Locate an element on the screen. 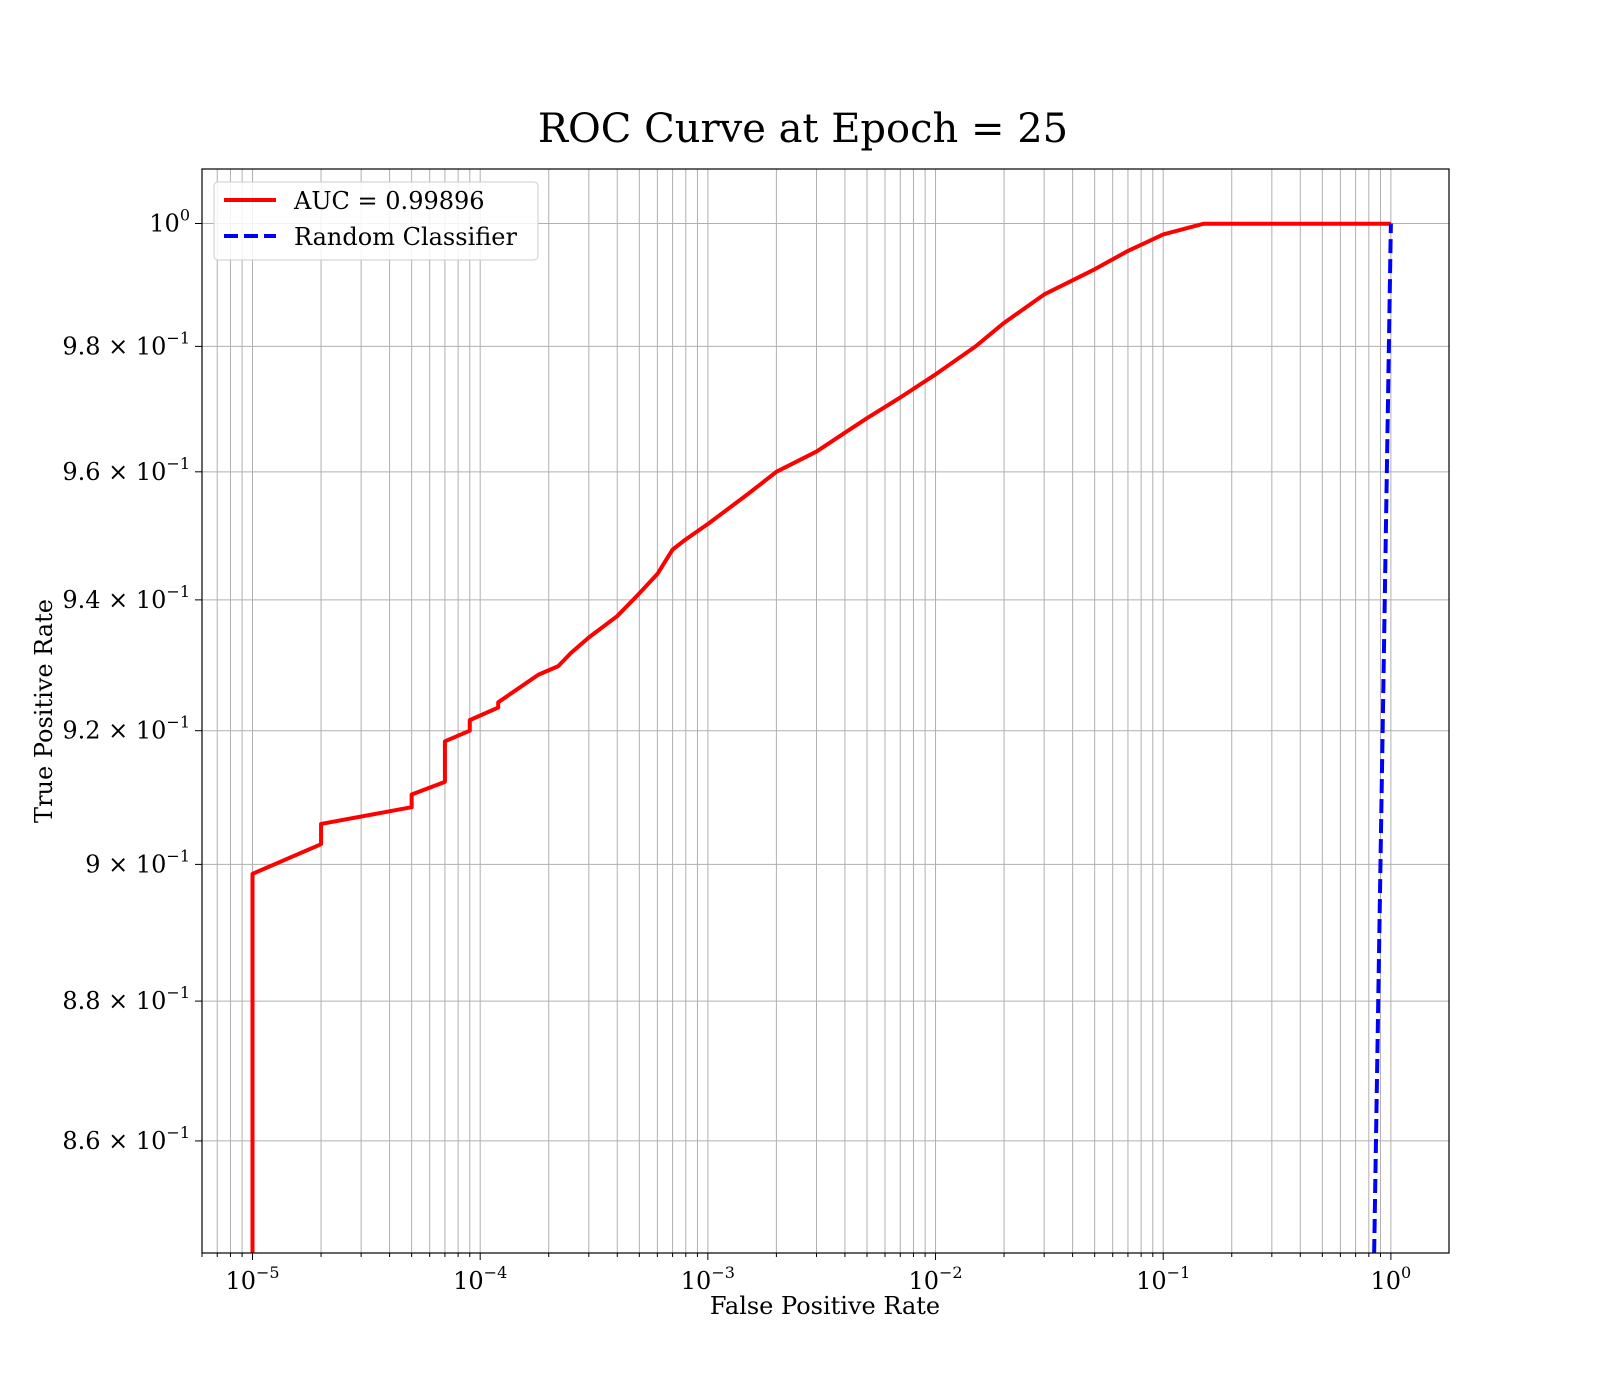 The width and height of the screenshot is (1600, 1400). y-tick-label: 9.2 × 10⁻¹ is located at coordinates (126, 729).